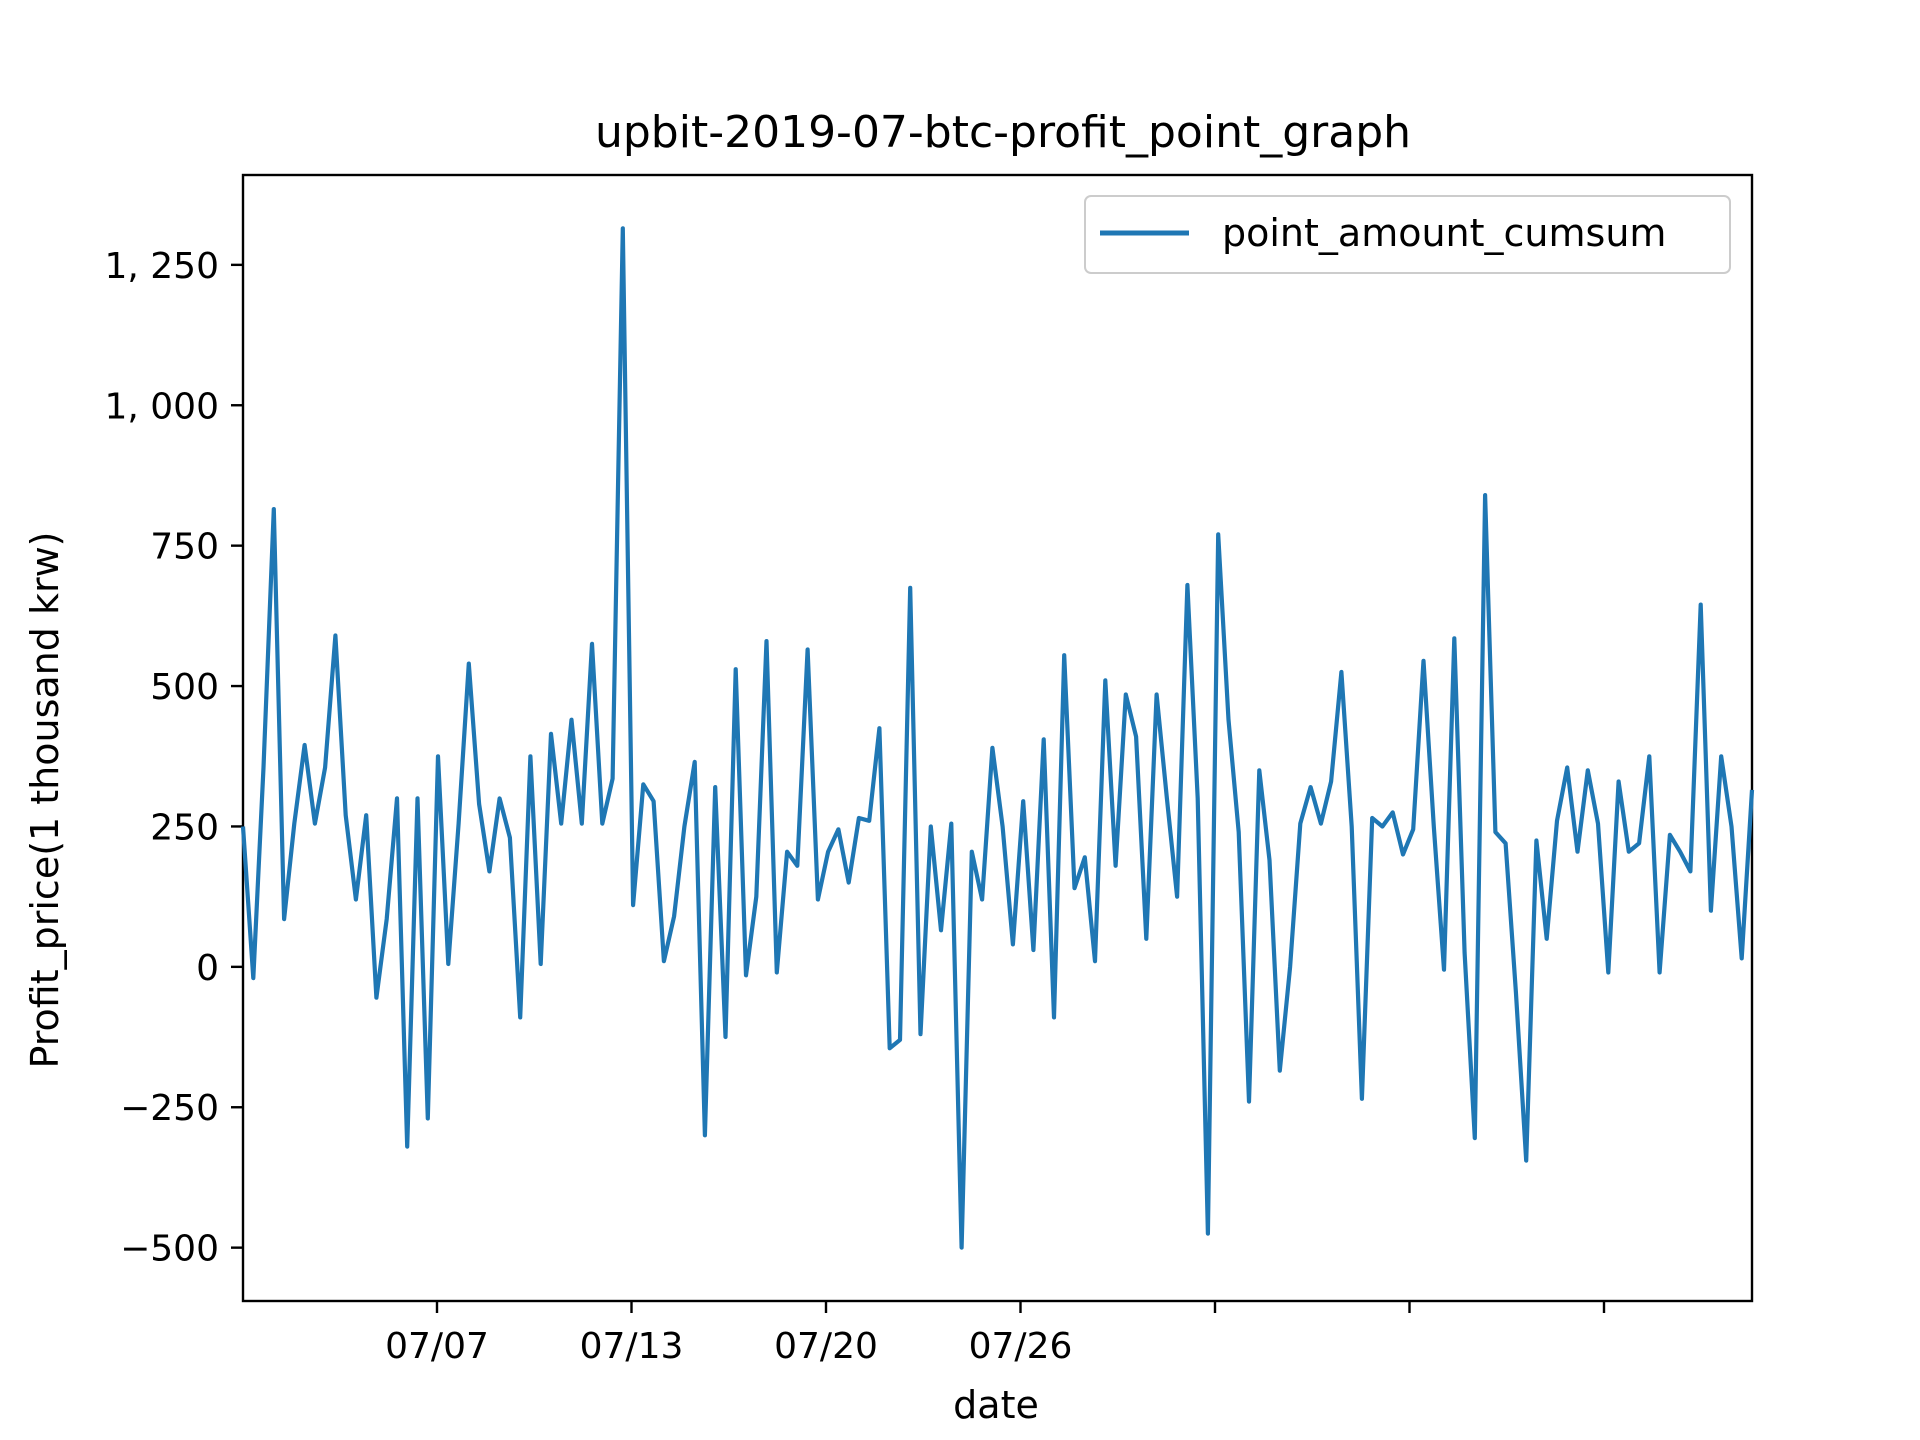 This screenshot has width=1920, height=1440. I want to click on legend-box, so click(1407, 234).